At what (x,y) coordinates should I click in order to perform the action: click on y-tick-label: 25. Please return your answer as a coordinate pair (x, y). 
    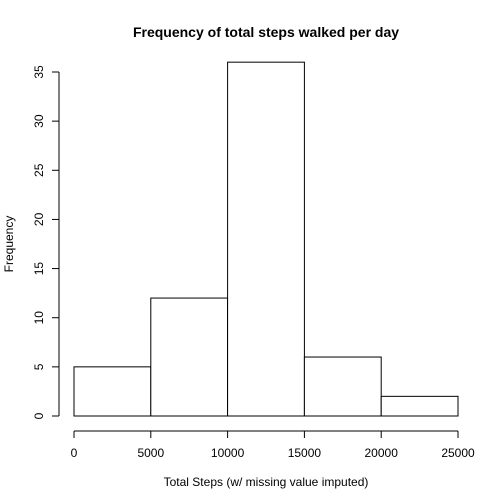
    Looking at the image, I should click on (39, 170).